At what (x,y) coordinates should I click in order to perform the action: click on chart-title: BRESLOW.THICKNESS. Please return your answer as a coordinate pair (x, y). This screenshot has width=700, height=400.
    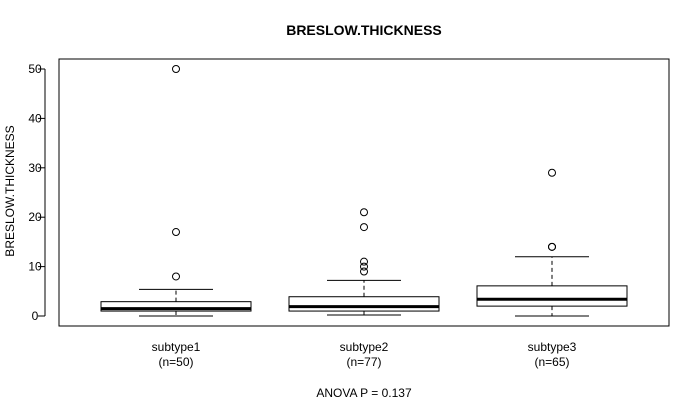
    Looking at the image, I should click on (364, 30).